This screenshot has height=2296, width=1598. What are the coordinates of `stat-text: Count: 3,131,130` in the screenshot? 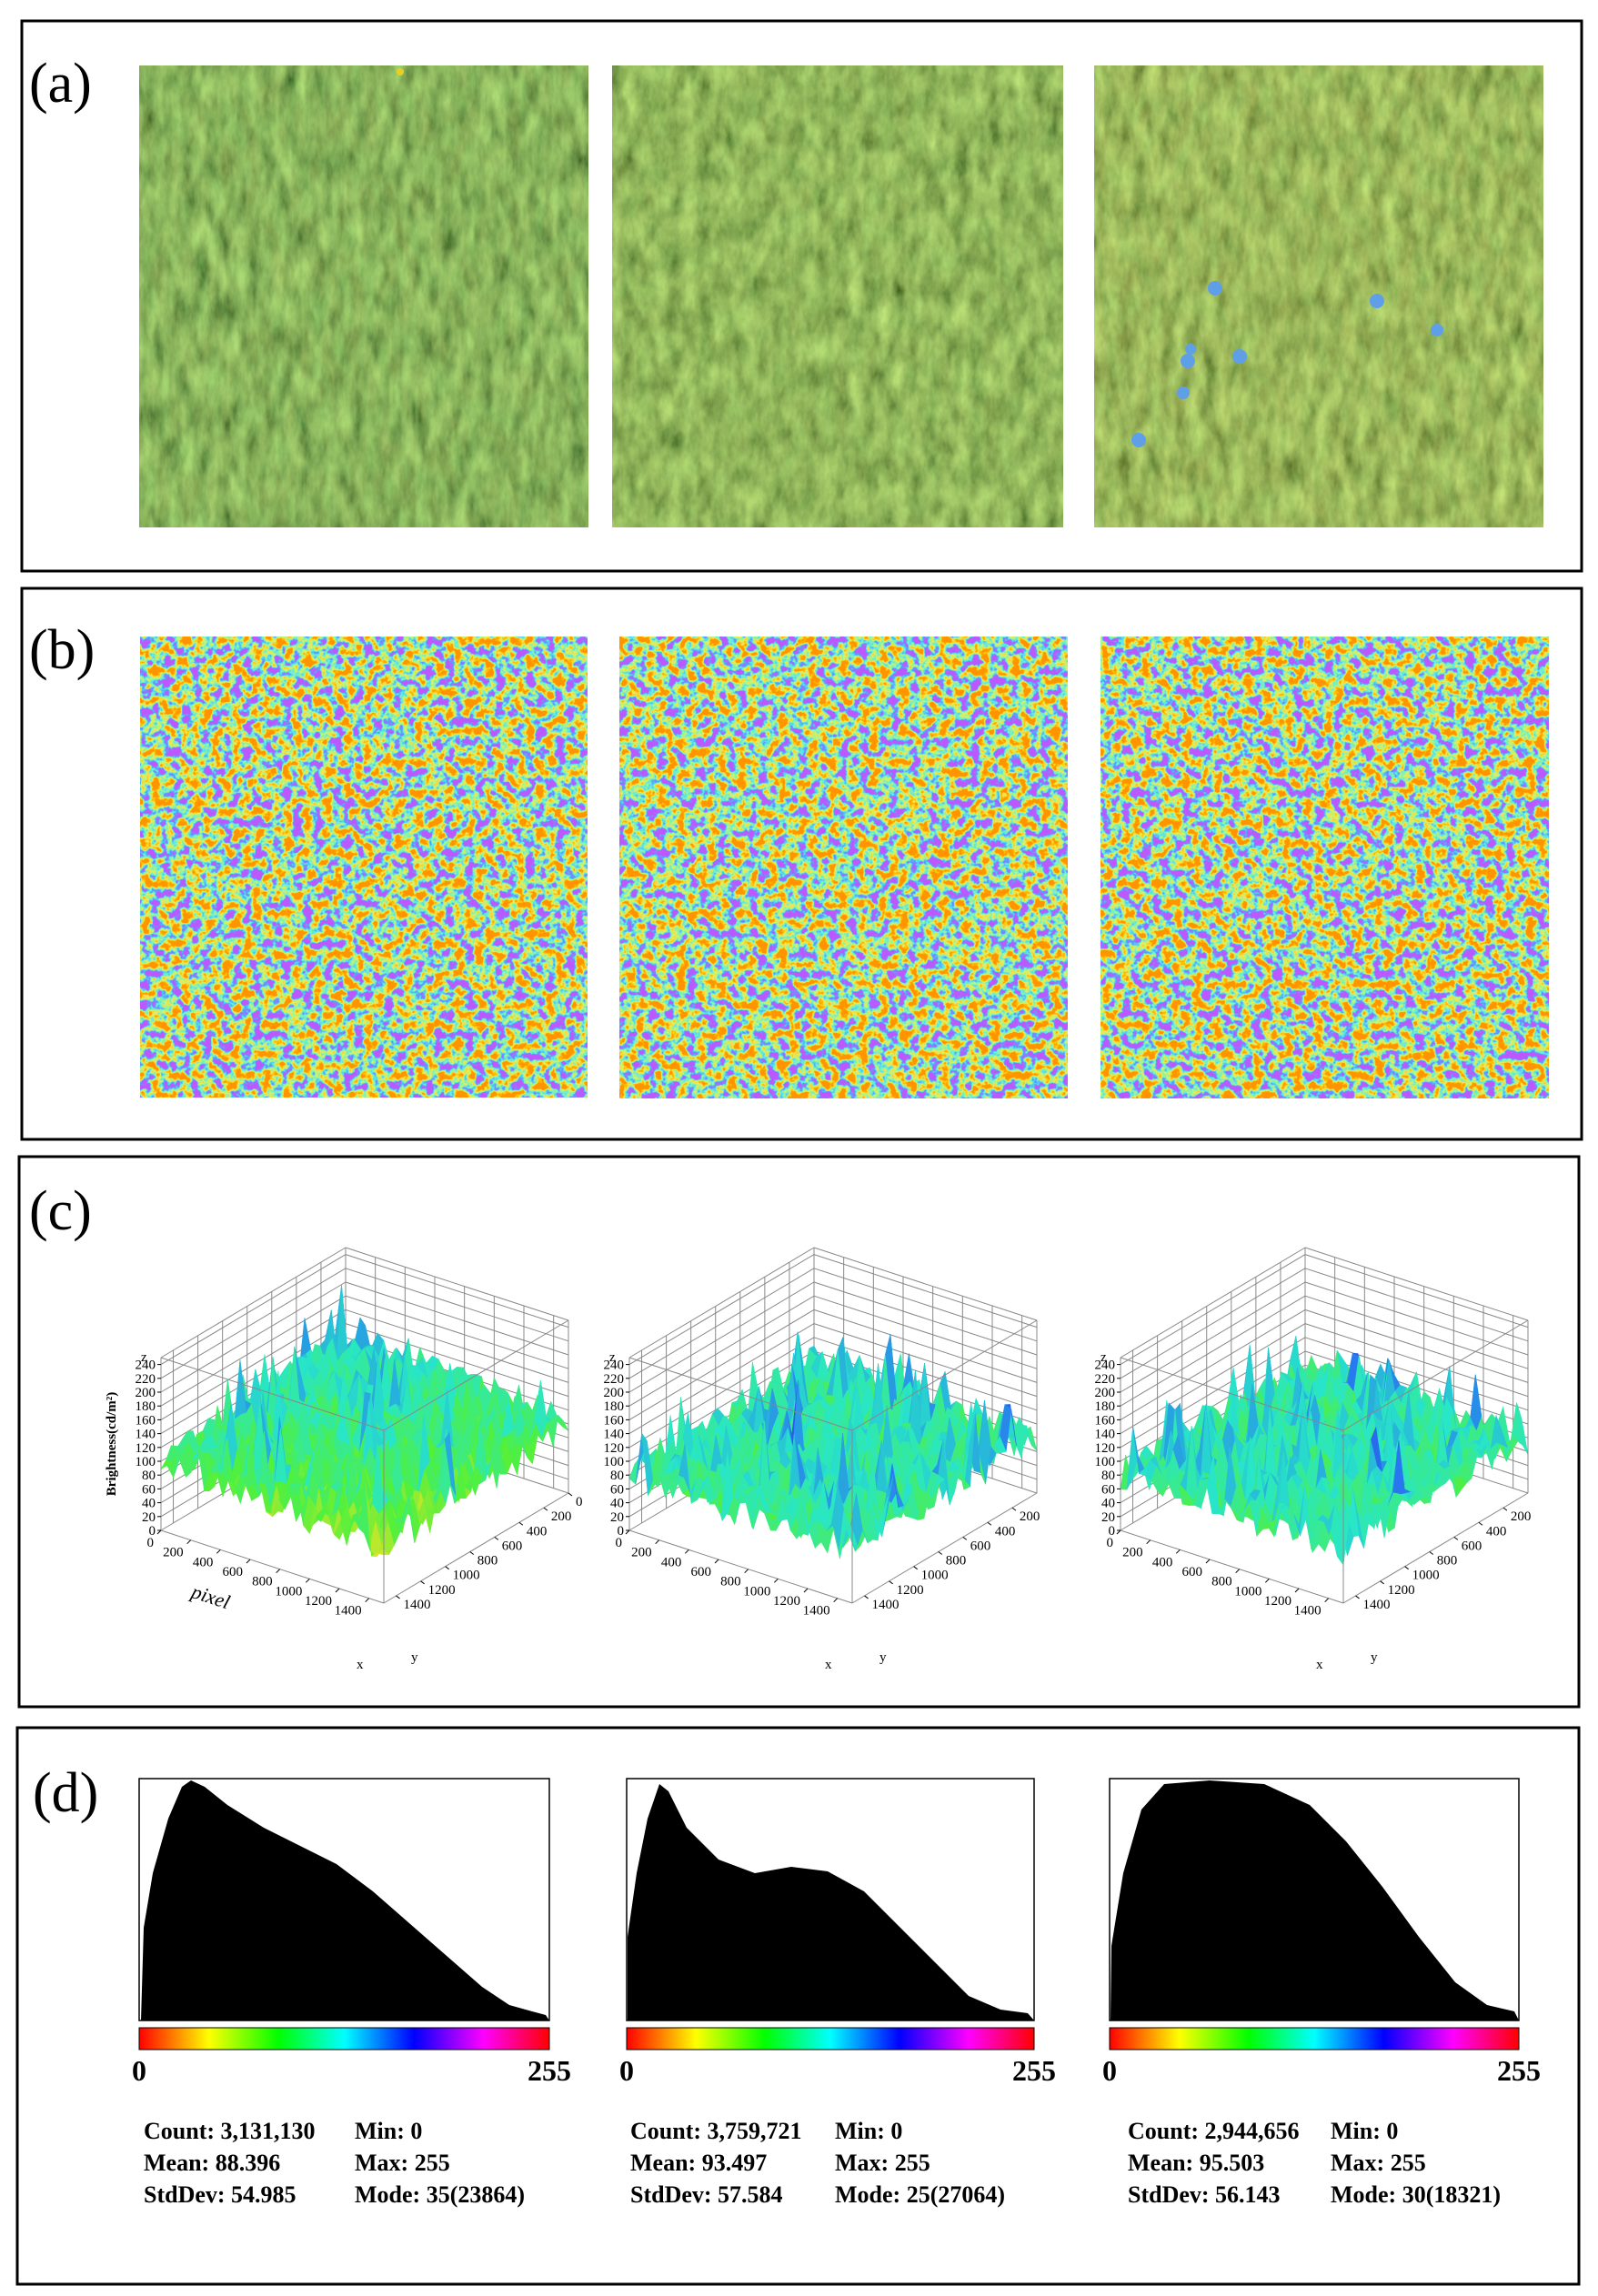 It's located at (230, 2131).